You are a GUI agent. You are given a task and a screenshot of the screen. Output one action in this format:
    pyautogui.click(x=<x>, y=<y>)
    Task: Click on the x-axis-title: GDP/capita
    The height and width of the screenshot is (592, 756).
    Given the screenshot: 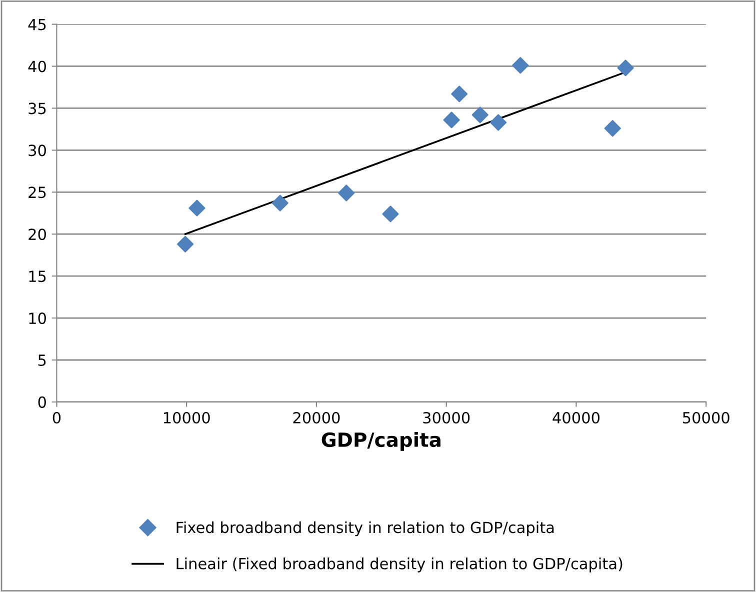 What is the action you would take?
    pyautogui.click(x=381, y=441)
    